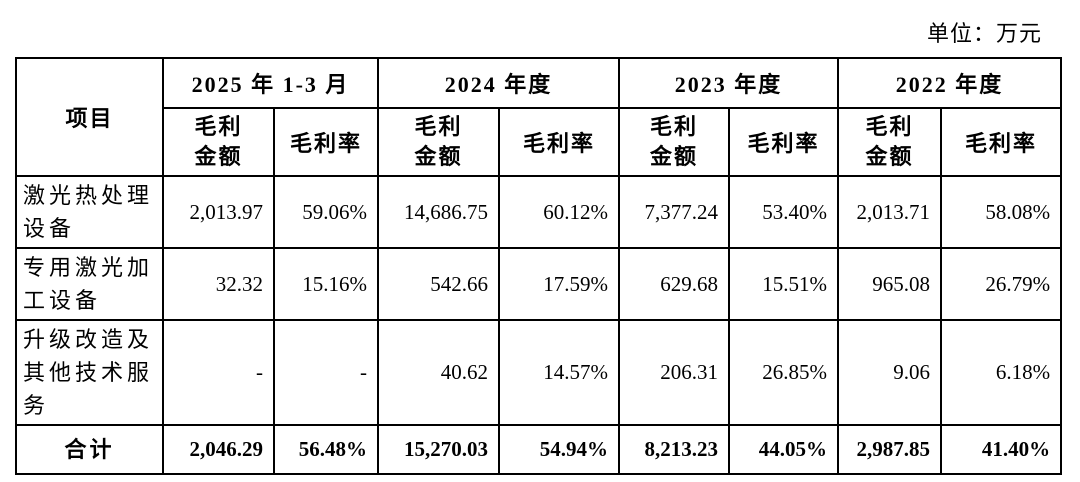 The width and height of the screenshot is (1080, 482). Describe the element at coordinates (674, 372) in the screenshot. I see `table-cell: 206.31` at that location.